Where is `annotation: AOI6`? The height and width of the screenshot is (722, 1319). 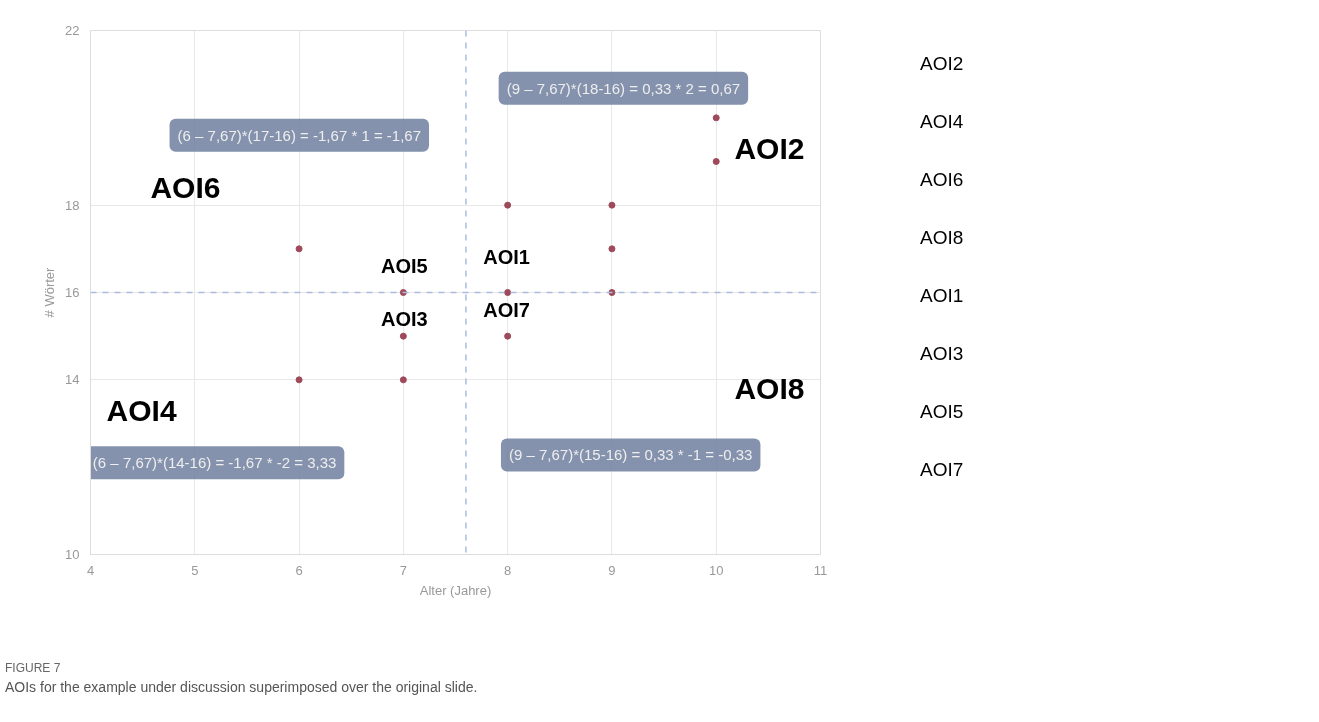
annotation: AOI6 is located at coordinates (185, 188).